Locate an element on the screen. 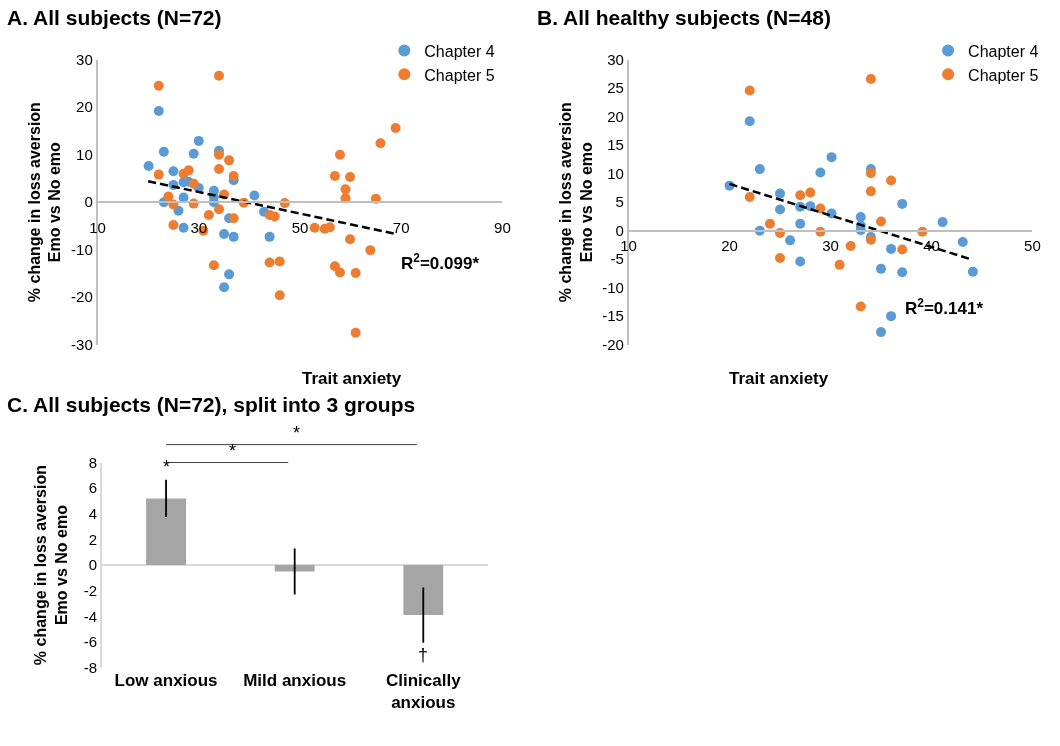 The image size is (1060, 746). chart-title: B. All healthy subjects (N=48) is located at coordinates (684, 17).